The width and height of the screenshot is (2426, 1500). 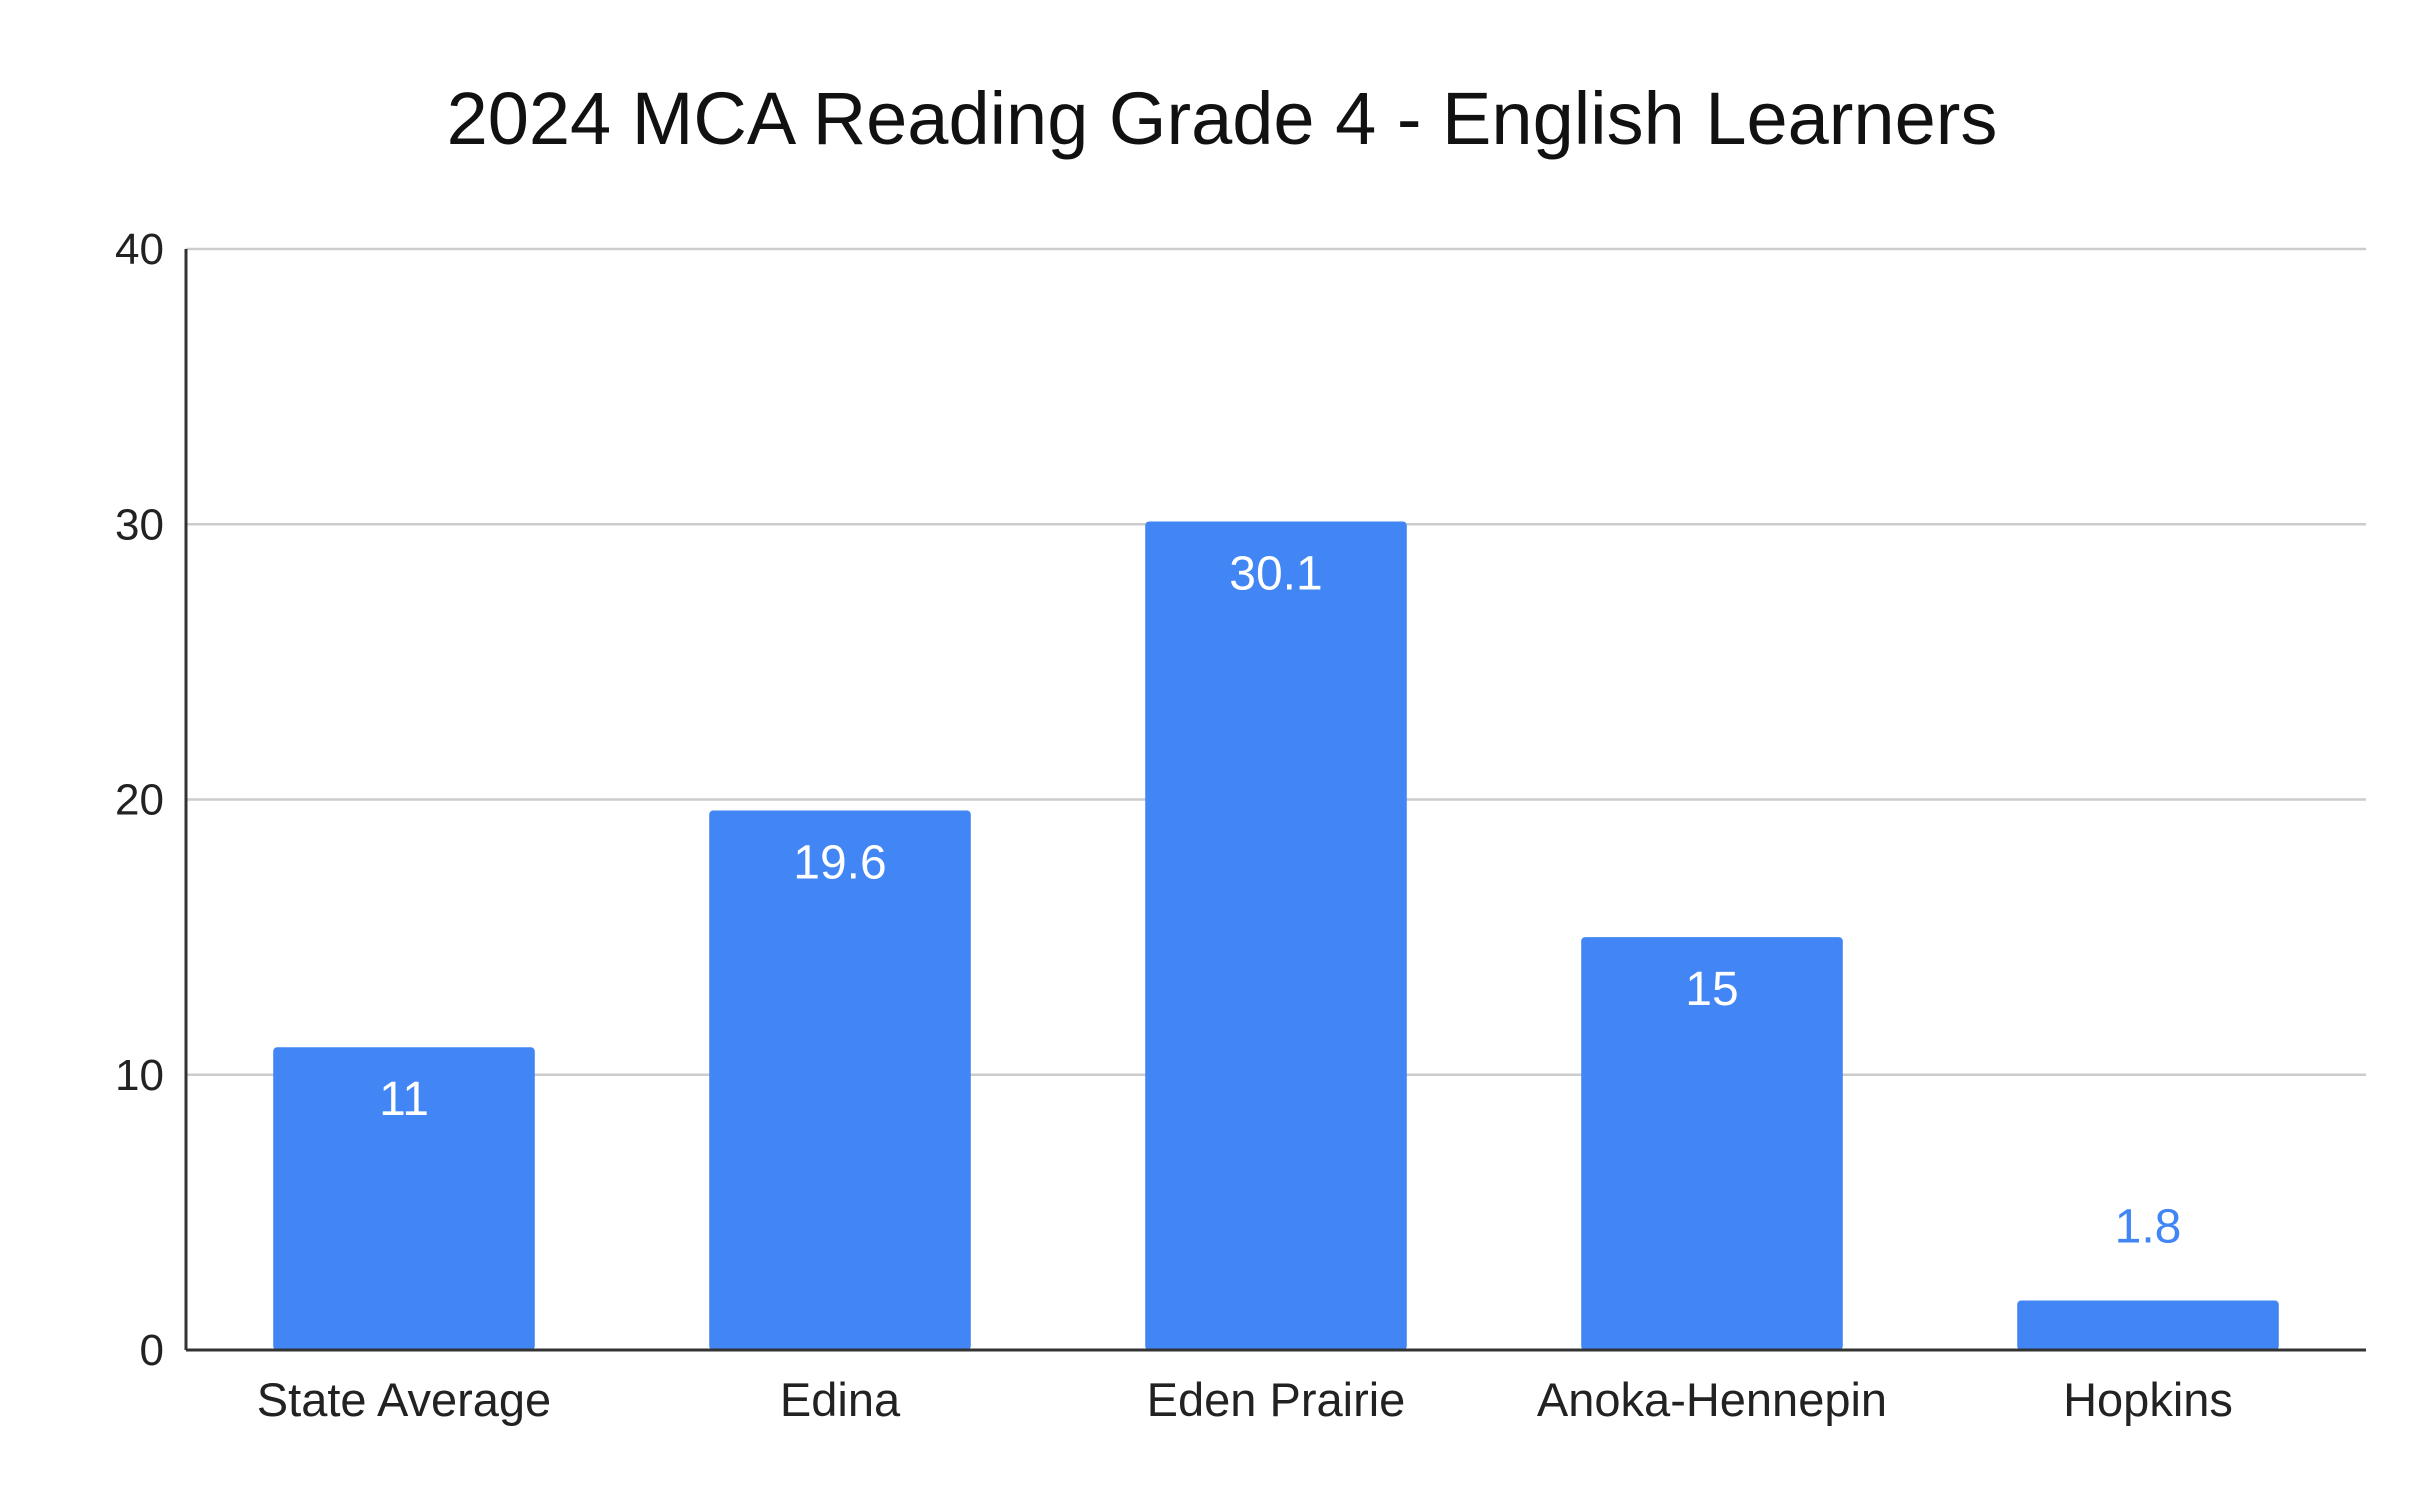 I want to click on data-label: 11, so click(x=404, y=1099).